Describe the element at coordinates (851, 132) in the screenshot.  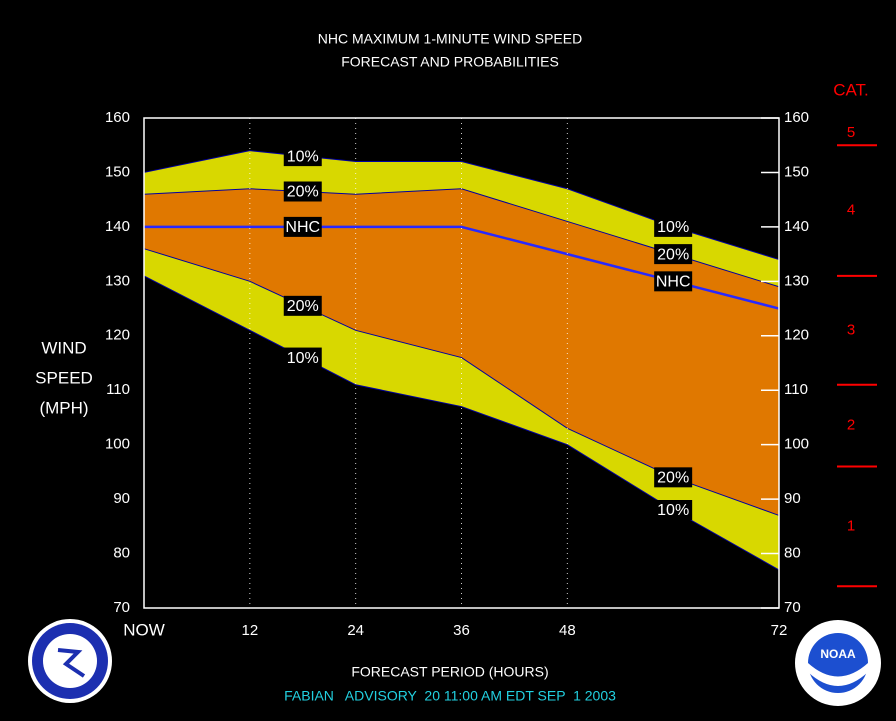
I see `category-label: 5` at that location.